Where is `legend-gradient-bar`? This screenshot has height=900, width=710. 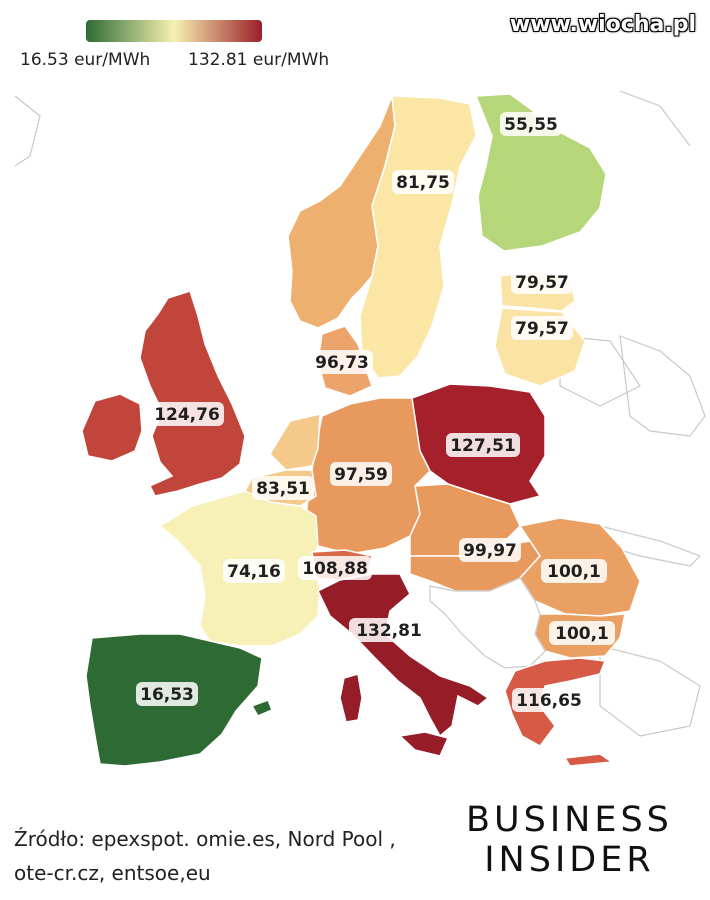 legend-gradient-bar is located at coordinates (174, 31).